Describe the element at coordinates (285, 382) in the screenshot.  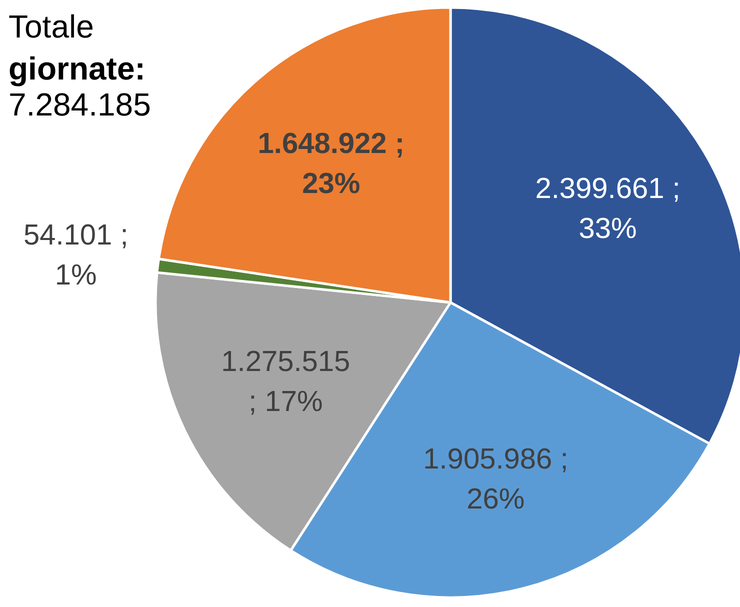
I see `data-label: 1.275.515 ; 17%` at that location.